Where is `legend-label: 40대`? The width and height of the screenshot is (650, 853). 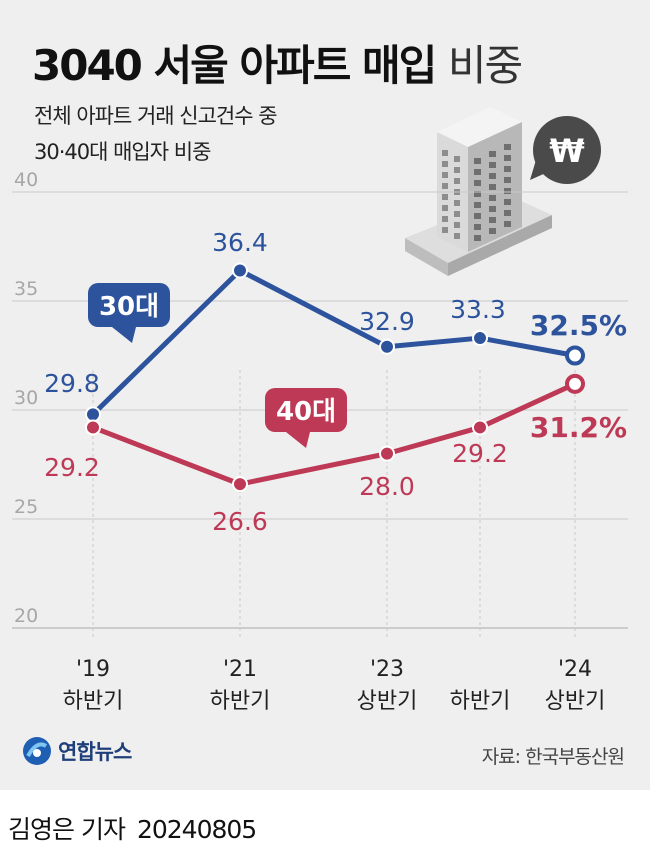 legend-label: 40대 is located at coordinates (306, 412).